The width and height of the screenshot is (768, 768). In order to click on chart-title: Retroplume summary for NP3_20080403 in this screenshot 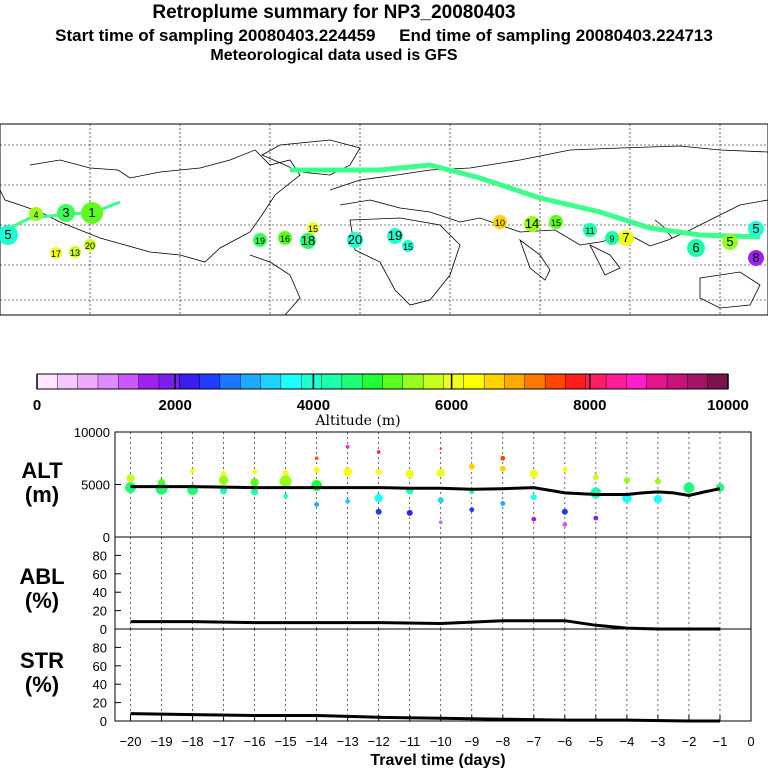, I will do `click(334, 12)`.